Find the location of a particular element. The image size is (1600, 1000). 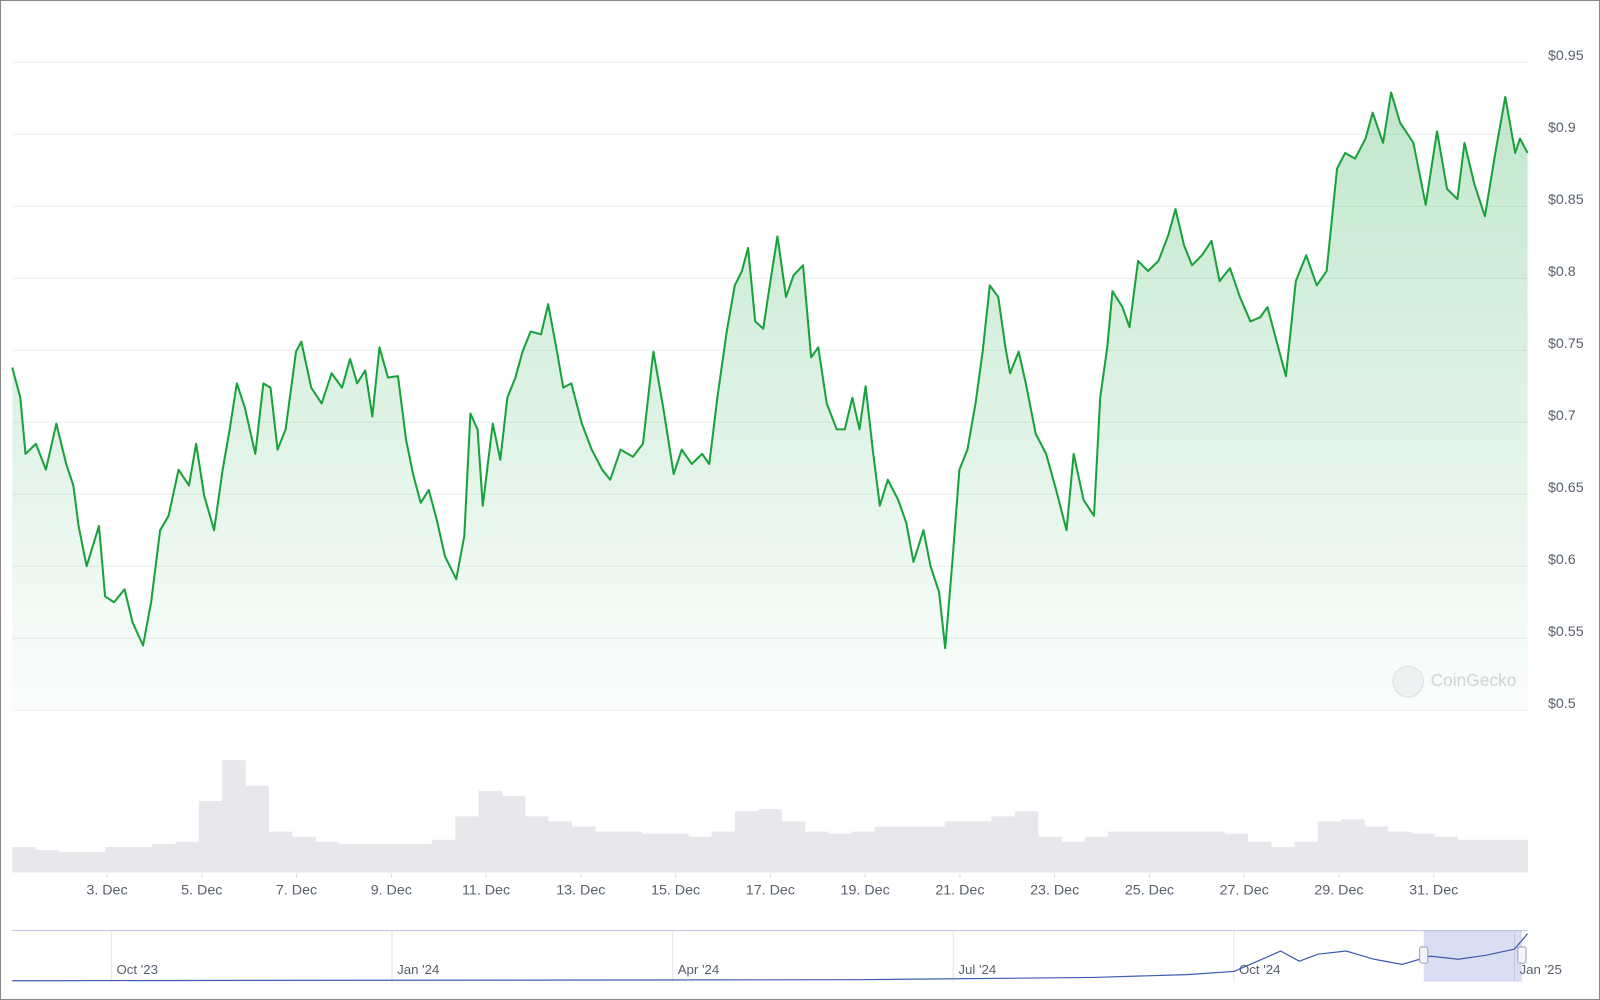

y-tick-label: $0.6 is located at coordinates (1562, 560).